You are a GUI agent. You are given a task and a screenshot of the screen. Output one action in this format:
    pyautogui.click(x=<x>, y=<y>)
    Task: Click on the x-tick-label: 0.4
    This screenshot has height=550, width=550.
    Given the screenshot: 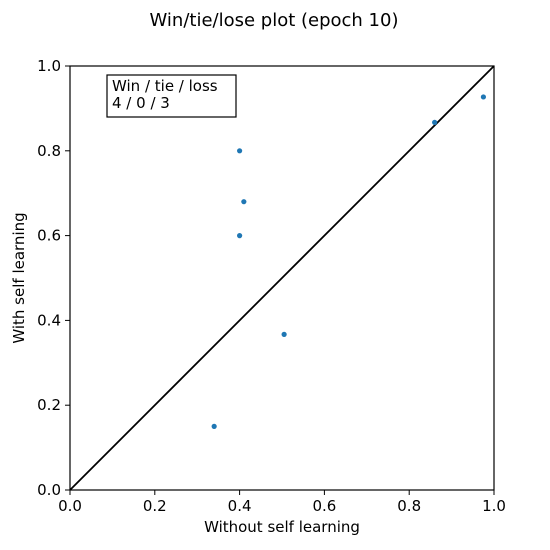 What is the action you would take?
    pyautogui.click(x=240, y=506)
    